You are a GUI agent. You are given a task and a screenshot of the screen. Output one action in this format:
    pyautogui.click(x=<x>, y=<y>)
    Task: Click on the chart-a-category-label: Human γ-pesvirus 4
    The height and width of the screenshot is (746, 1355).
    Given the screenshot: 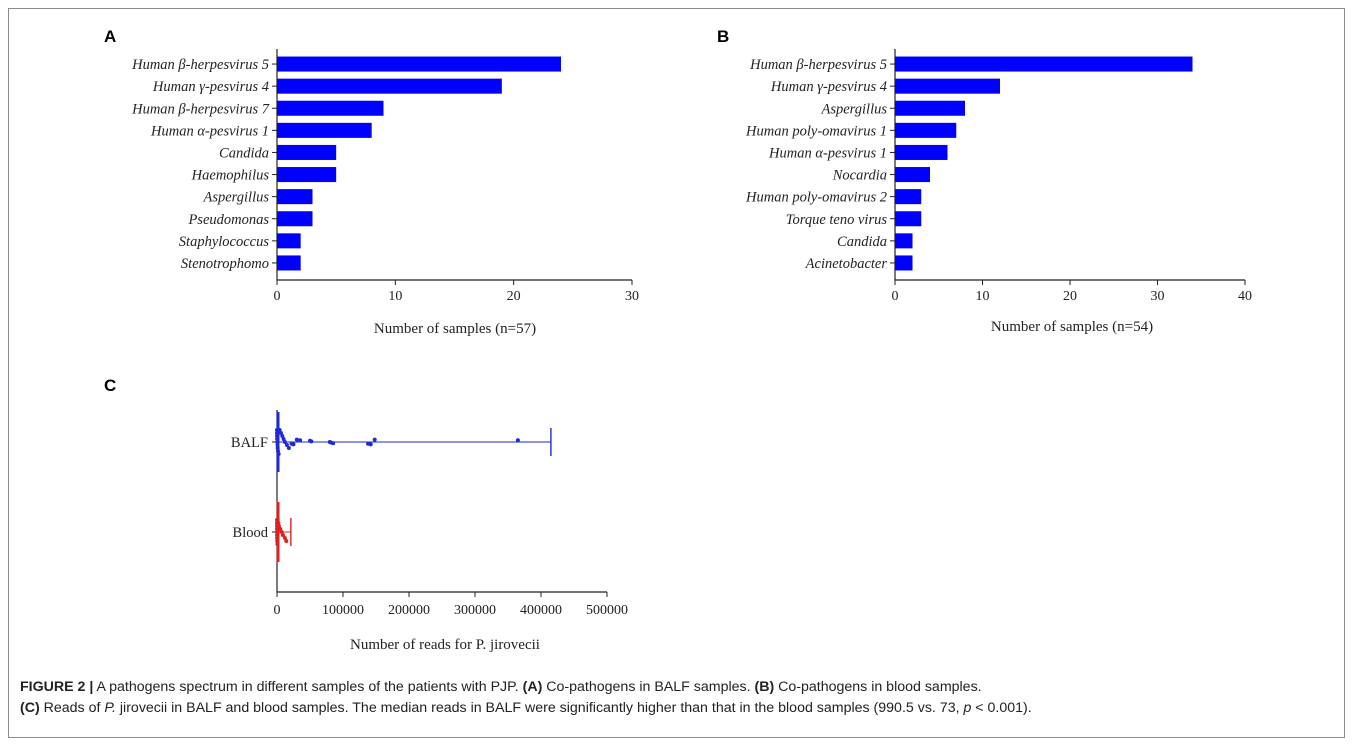 What is the action you would take?
    pyautogui.click(x=210, y=87)
    